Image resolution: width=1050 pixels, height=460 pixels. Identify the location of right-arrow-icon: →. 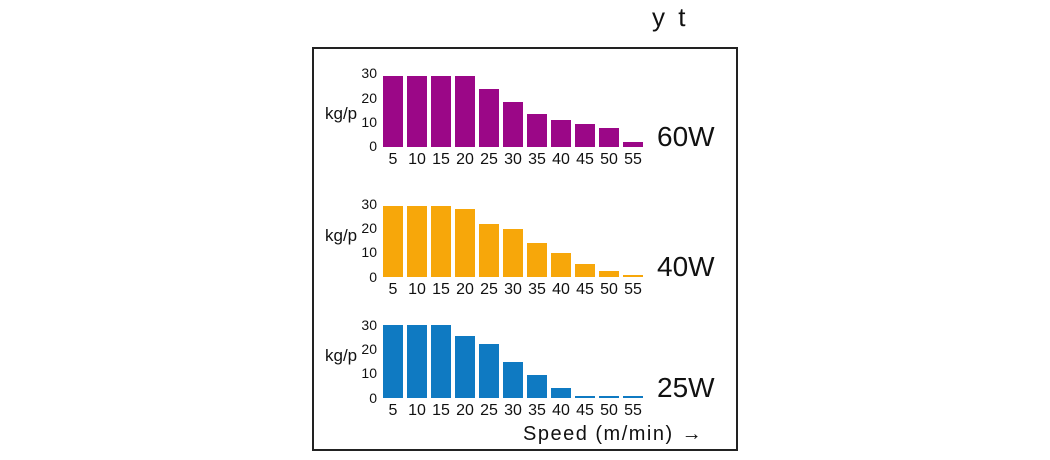
(691, 434).